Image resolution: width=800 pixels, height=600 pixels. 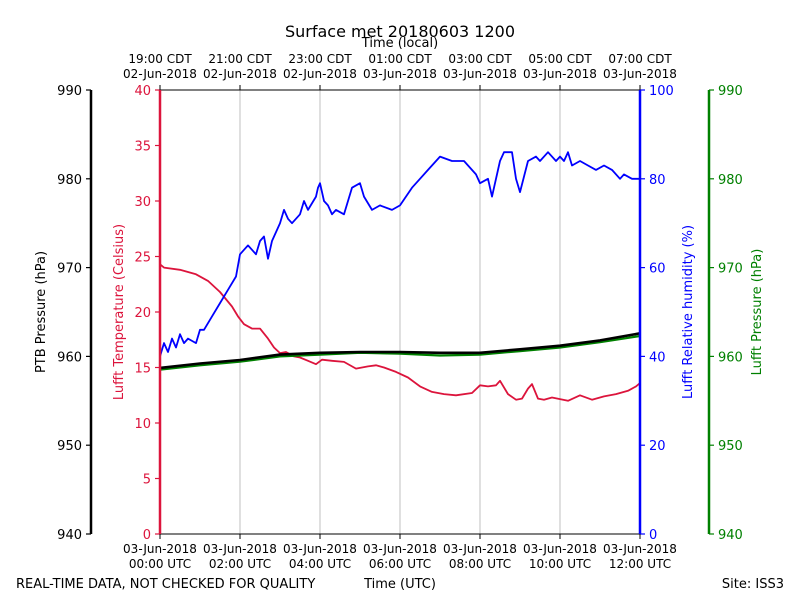 What do you see at coordinates (160, 564) in the screenshot?
I see `x-tick-label: 00:00 UTC` at bounding box center [160, 564].